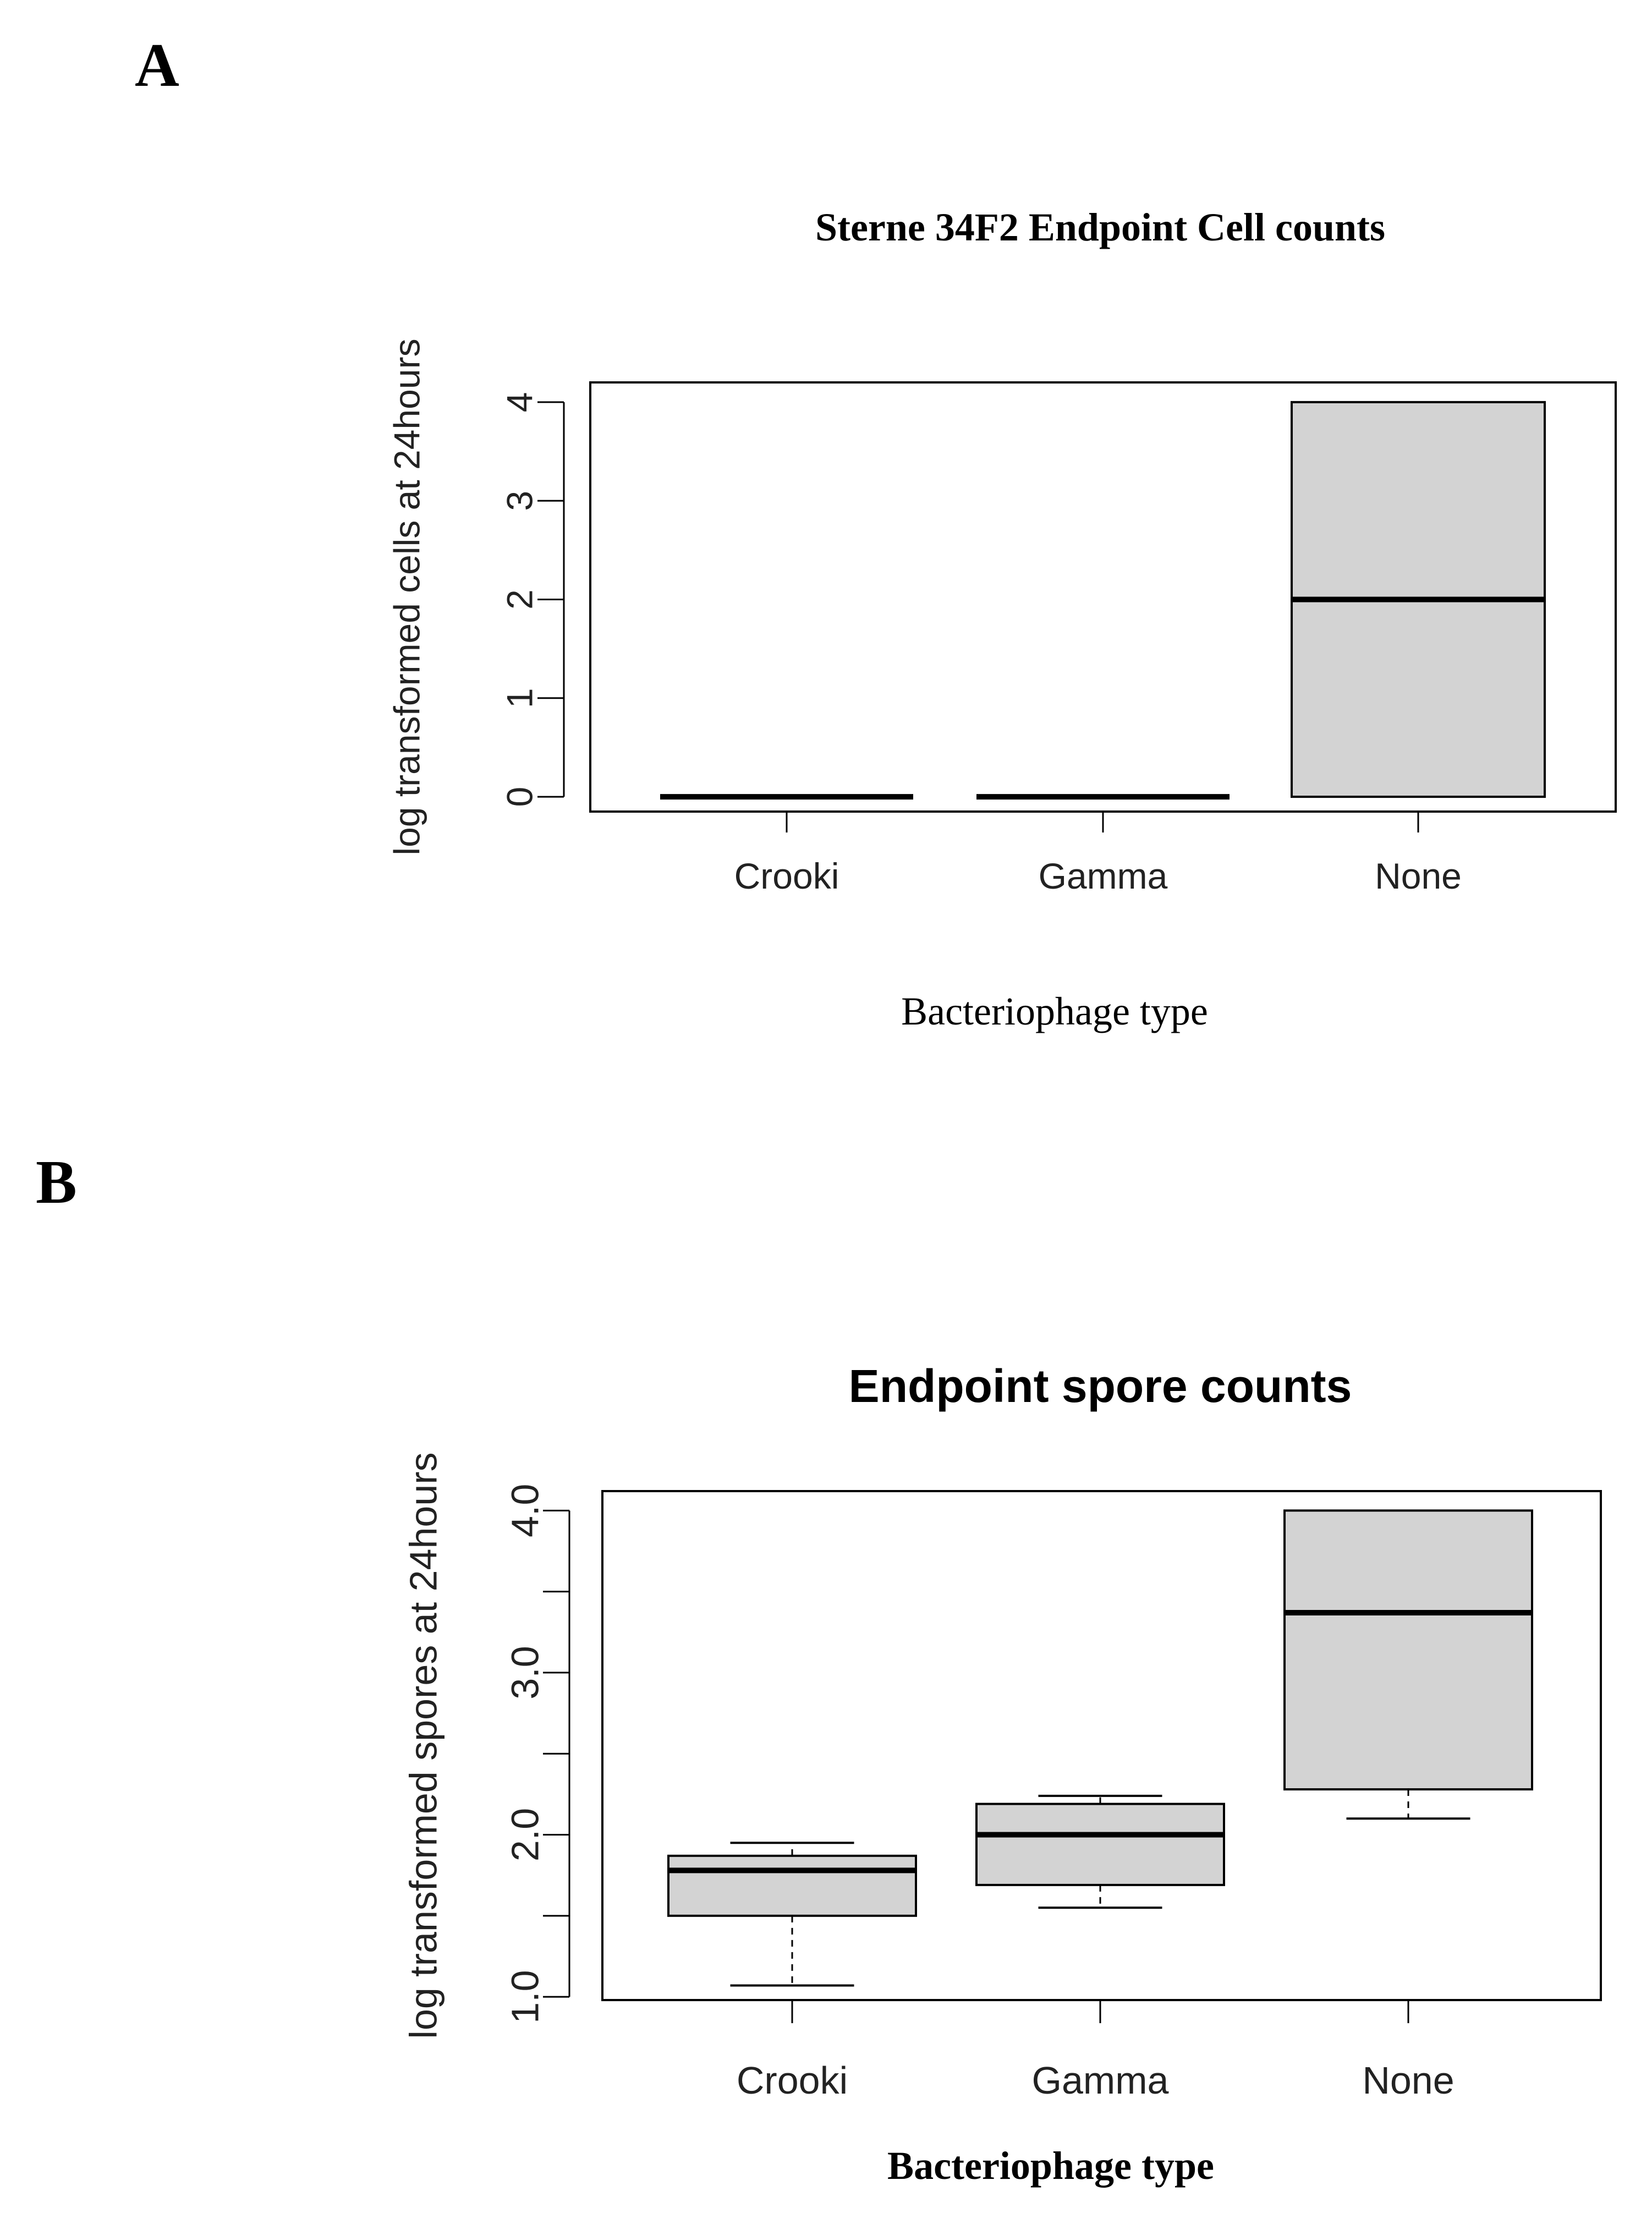 The height and width of the screenshot is (2224, 1652). Describe the element at coordinates (519, 797) in the screenshot. I see `y-tick-label: 0` at that location.